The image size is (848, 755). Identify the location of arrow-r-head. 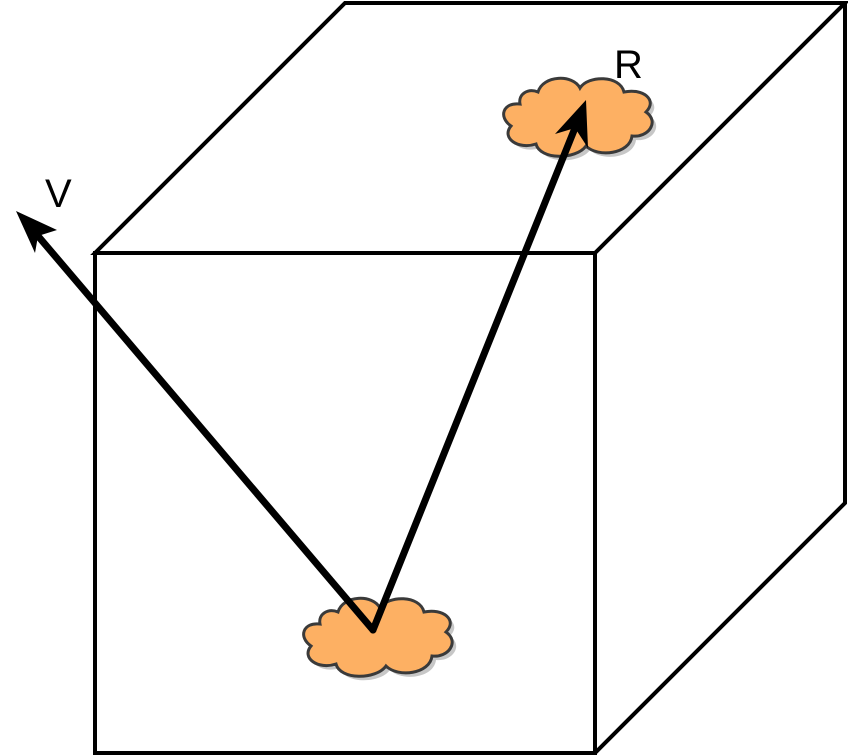
(571, 124).